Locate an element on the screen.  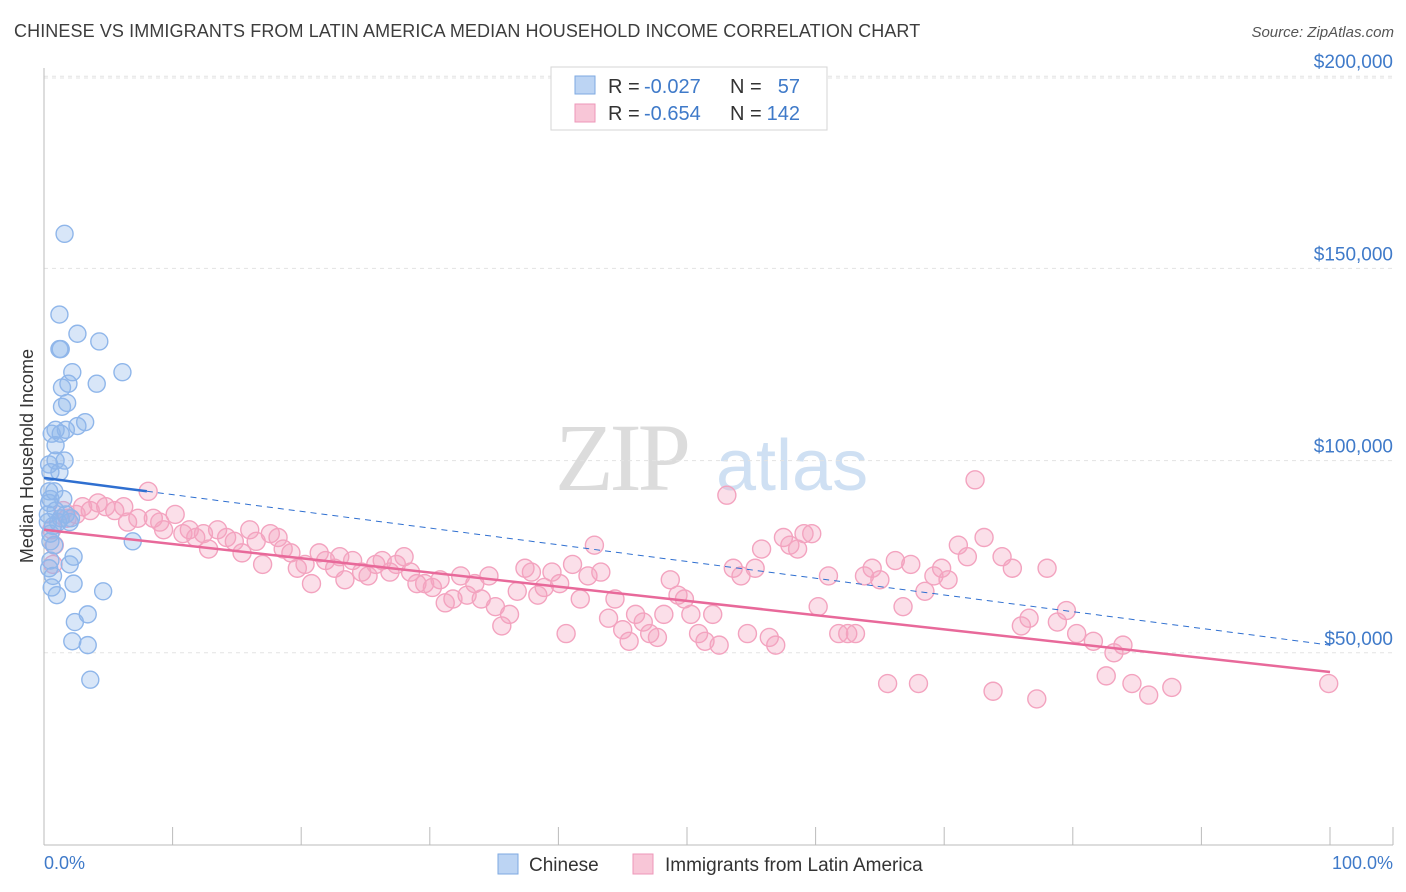
bottom-legend-label-latin: Immigrants from Latin America is located at coordinates (794, 865).